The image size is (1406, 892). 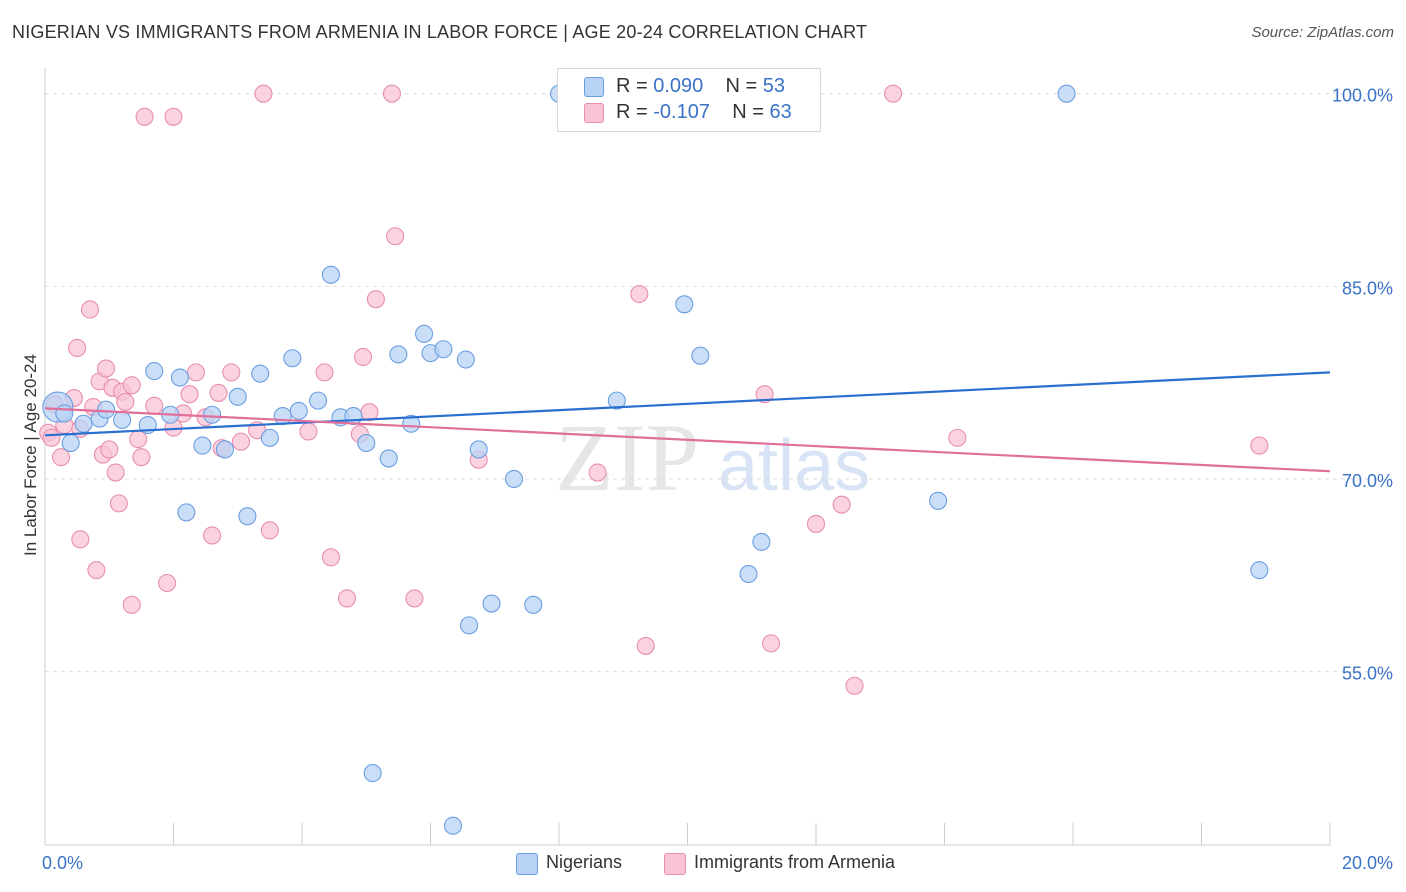 I want to click on nigerians-legend-label: Nigerians, so click(x=584, y=862).